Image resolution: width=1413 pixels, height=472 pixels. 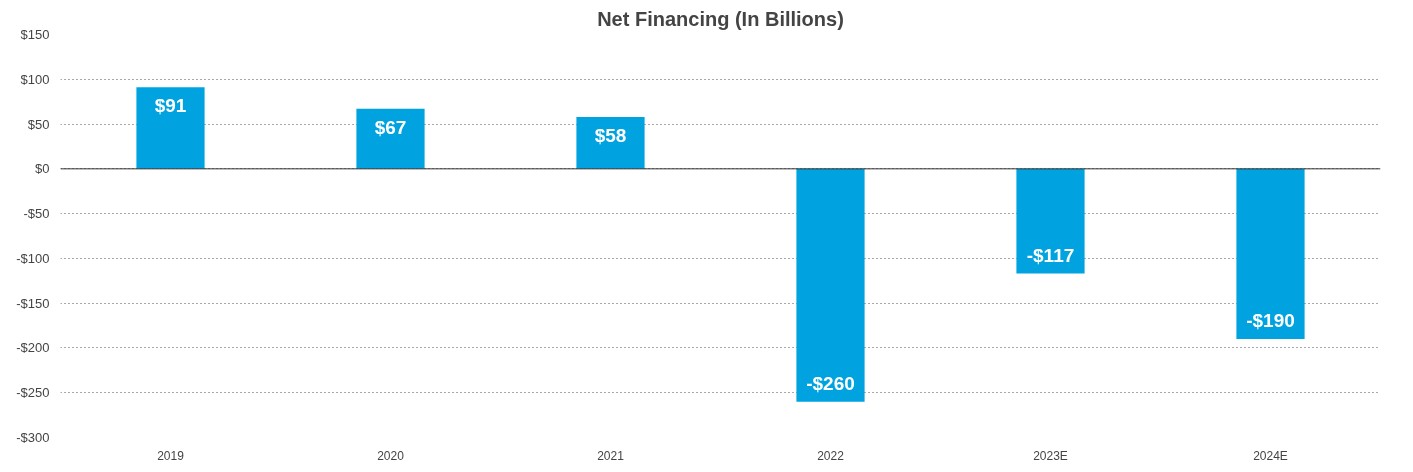 I want to click on data-label: -$190, so click(x=1270, y=320).